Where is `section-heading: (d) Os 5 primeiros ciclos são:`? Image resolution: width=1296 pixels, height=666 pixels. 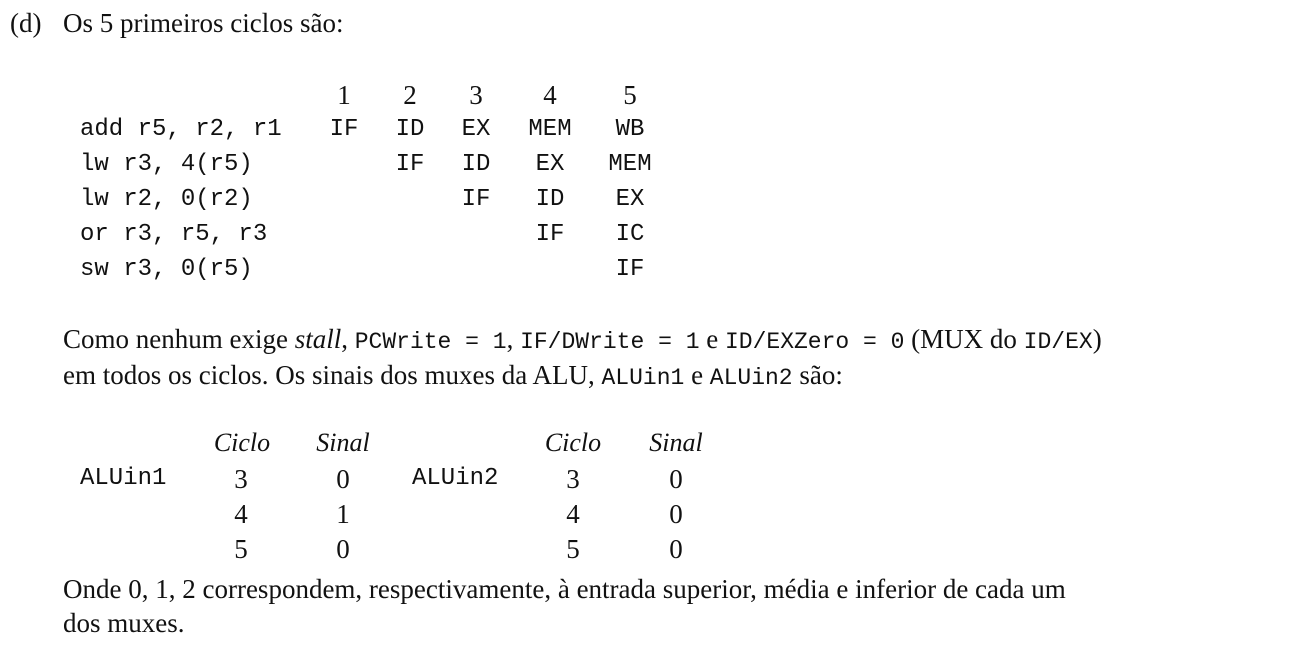 section-heading: (d) Os 5 primeiros ciclos são: is located at coordinates (176, 23).